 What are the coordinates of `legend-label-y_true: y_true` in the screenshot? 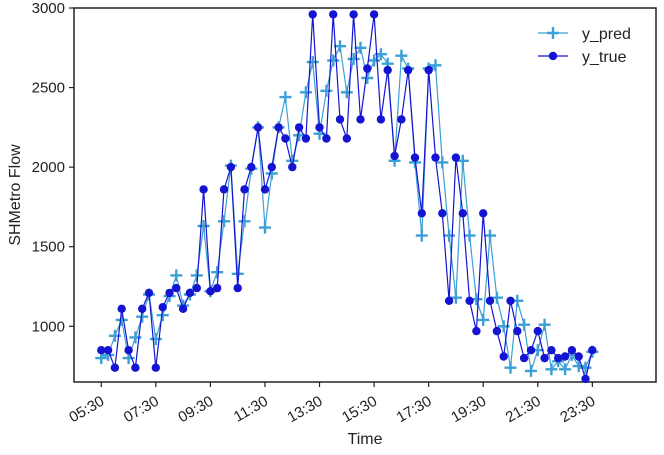 It's located at (604, 57).